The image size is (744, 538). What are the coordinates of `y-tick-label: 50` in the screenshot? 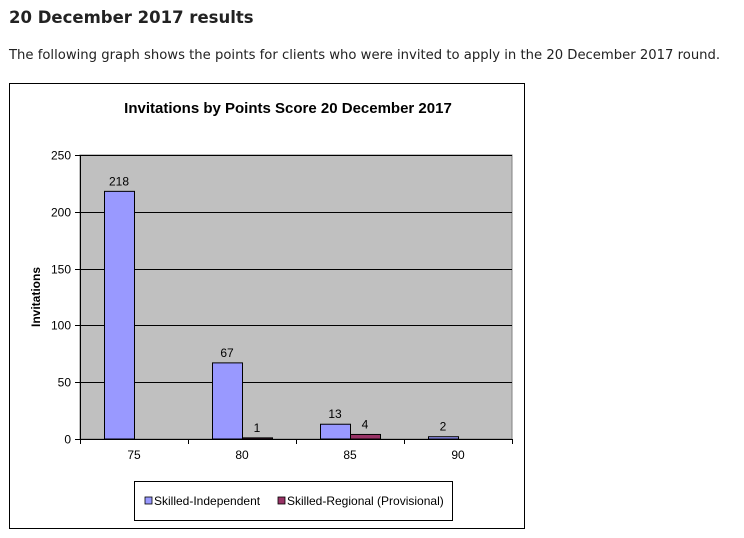 It's located at (65, 383).